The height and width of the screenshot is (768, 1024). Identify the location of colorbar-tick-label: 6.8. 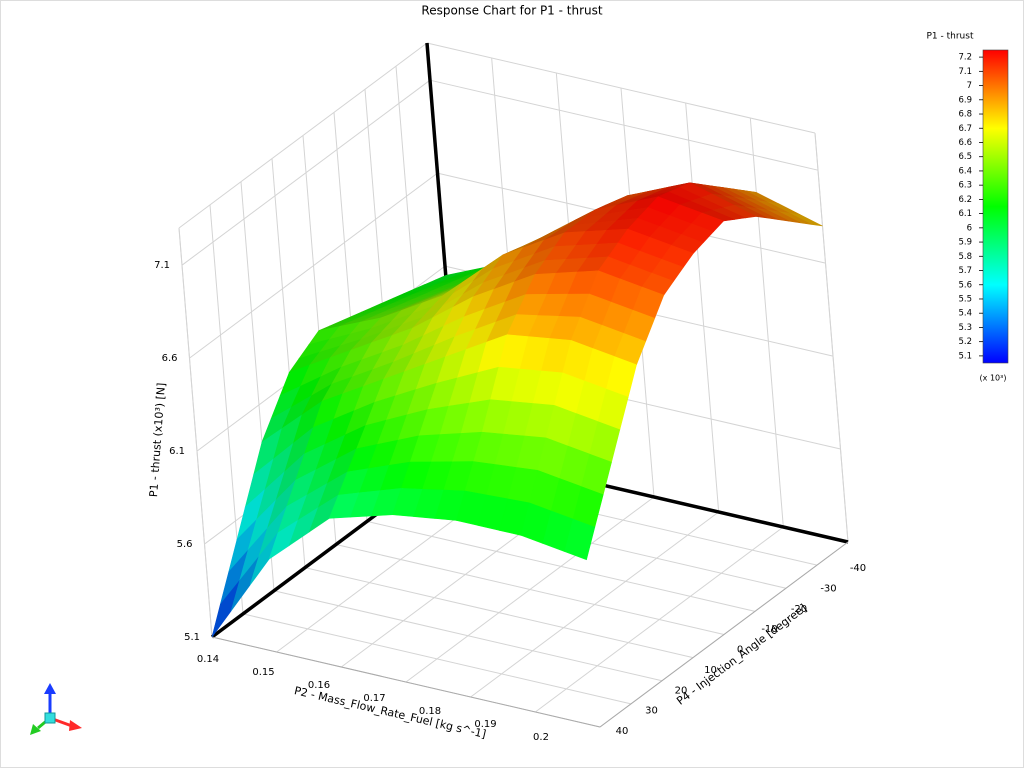
(965, 115).